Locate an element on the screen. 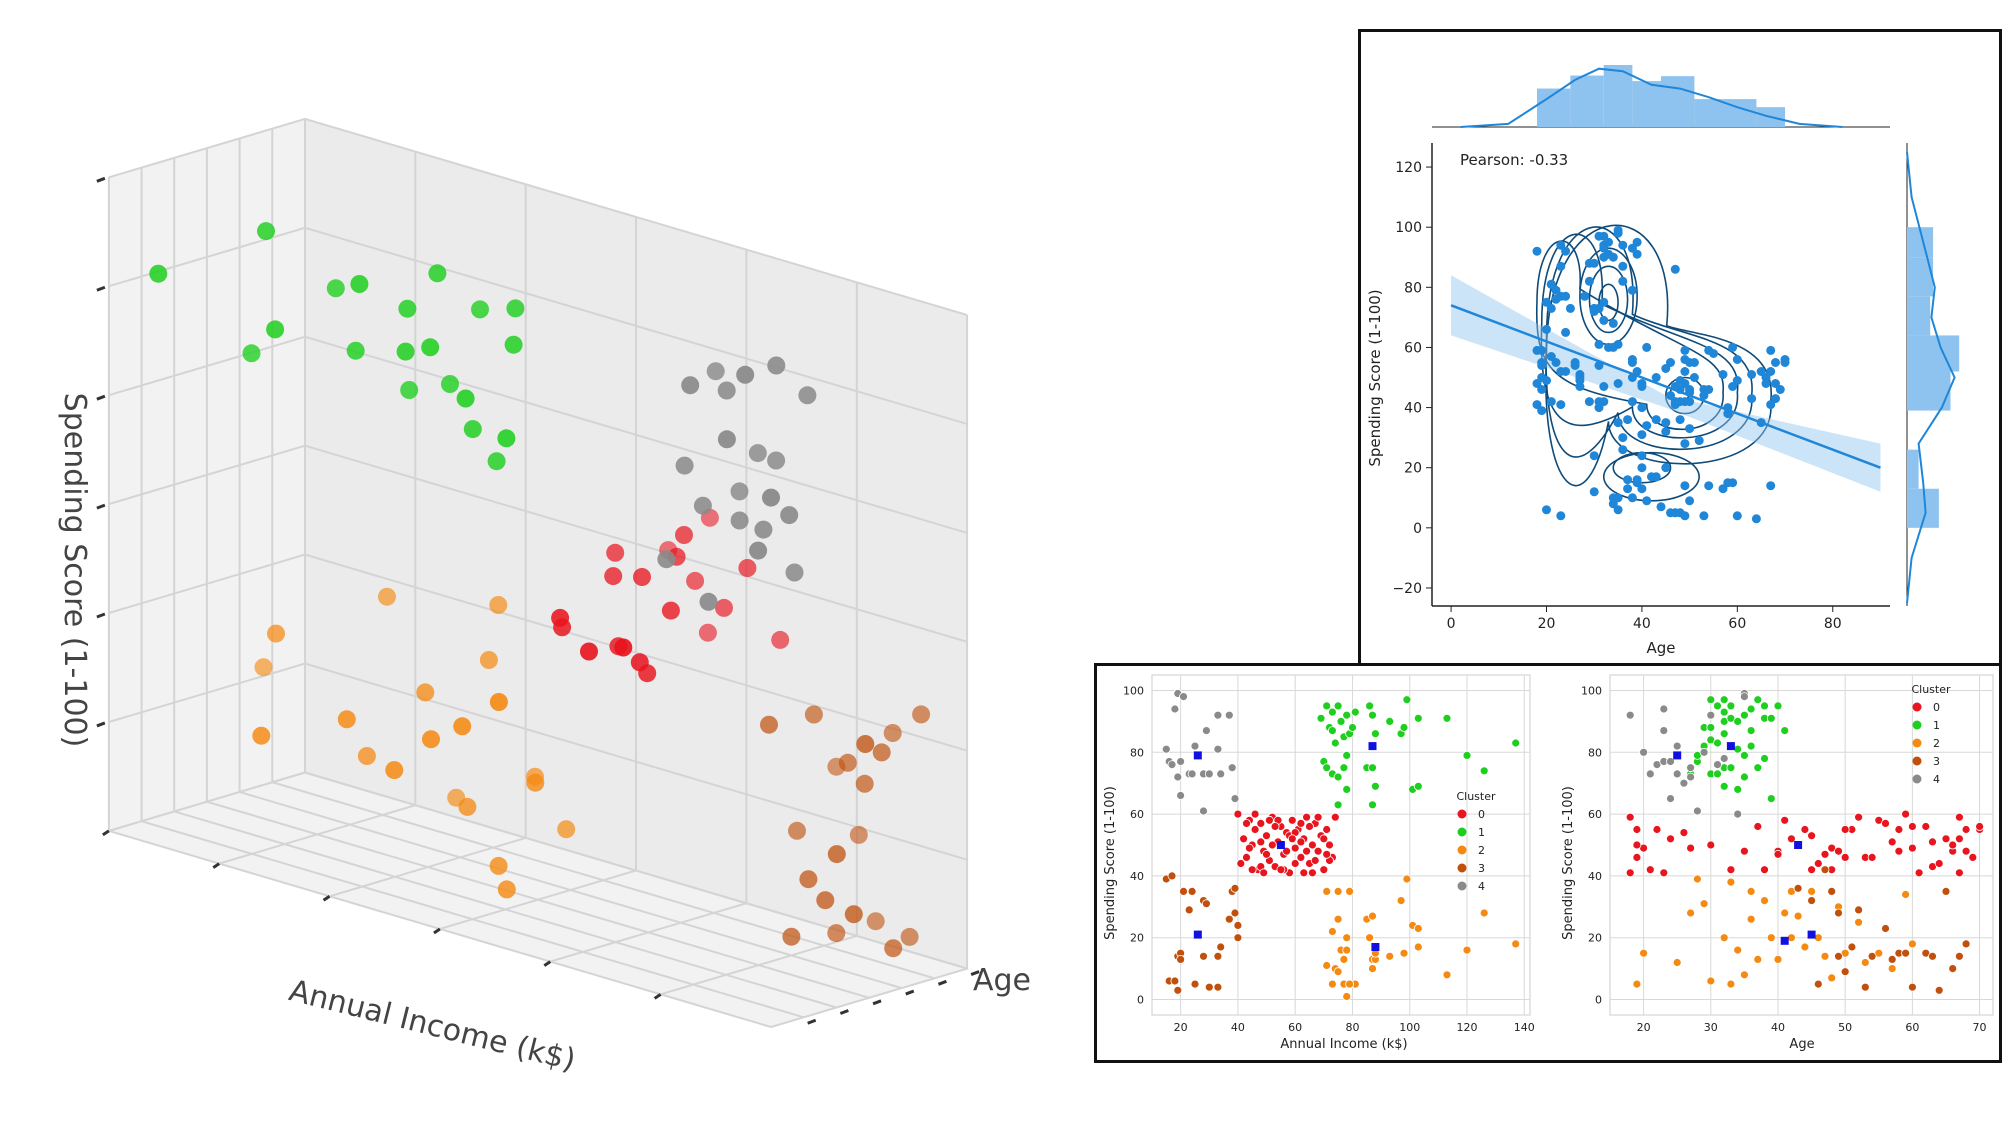 Image resolution: width=2002 pixels, height=1125 pixels. ylabel-3d: Age is located at coordinates (1002, 980).